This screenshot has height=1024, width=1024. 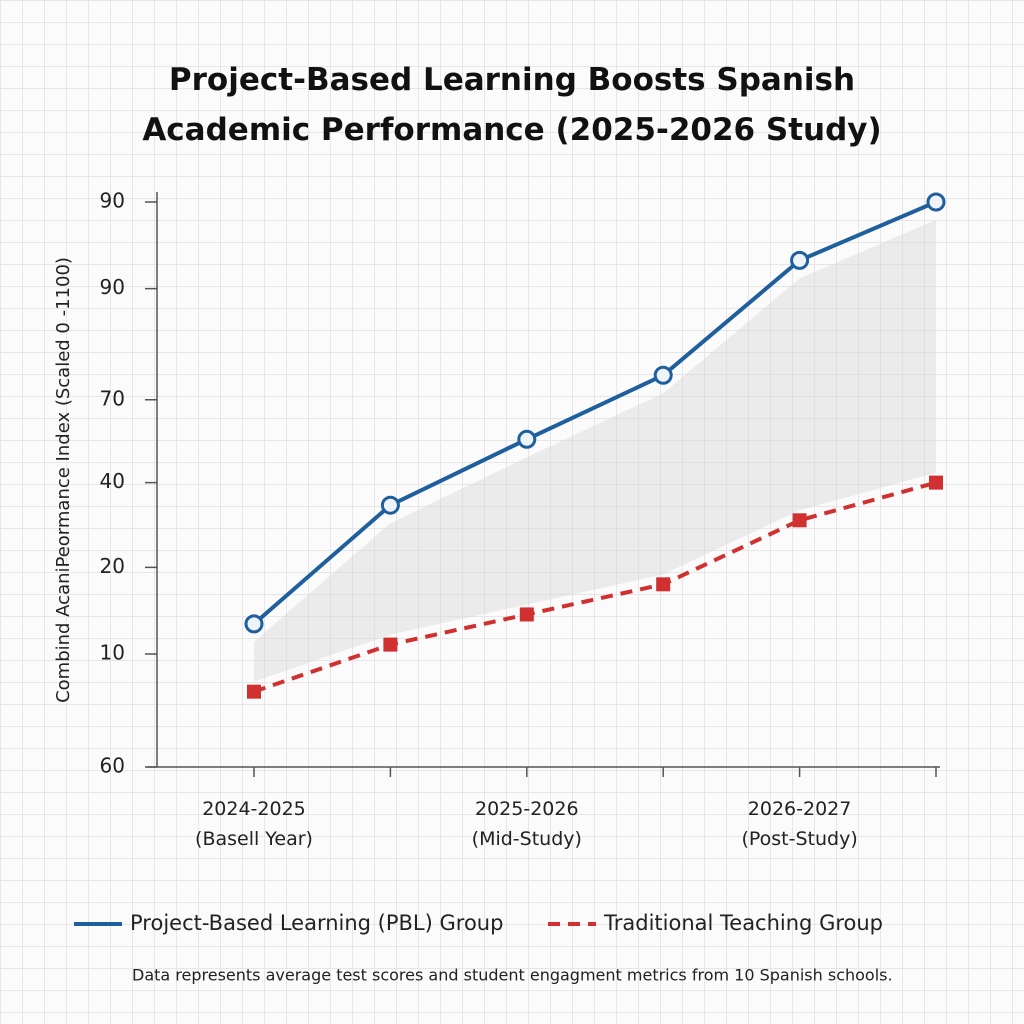 What do you see at coordinates (595, 587) in the screenshot?
I see `series-line` at bounding box center [595, 587].